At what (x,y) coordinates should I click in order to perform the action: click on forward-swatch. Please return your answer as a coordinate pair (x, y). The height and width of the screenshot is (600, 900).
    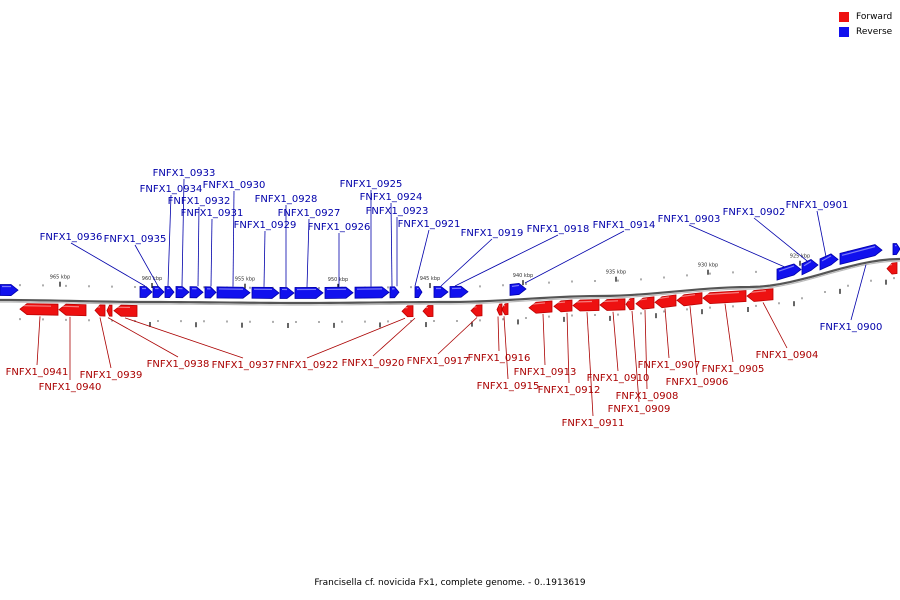
    Looking at the image, I should click on (844, 16).